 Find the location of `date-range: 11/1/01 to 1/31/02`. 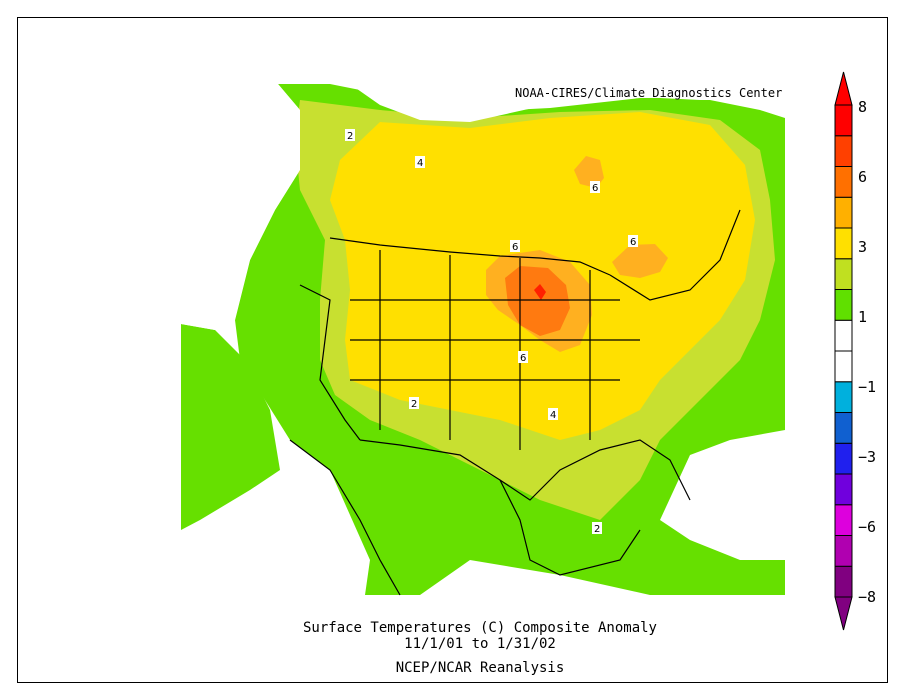

date-range: 11/1/01 to 1/31/02 is located at coordinates (480, 644).